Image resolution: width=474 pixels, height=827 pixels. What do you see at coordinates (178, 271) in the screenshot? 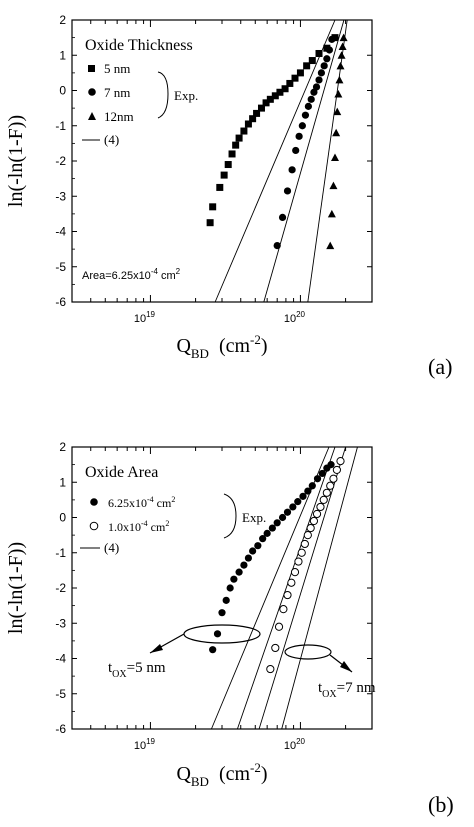
I see `annotation-exp2: 2` at bounding box center [178, 271].